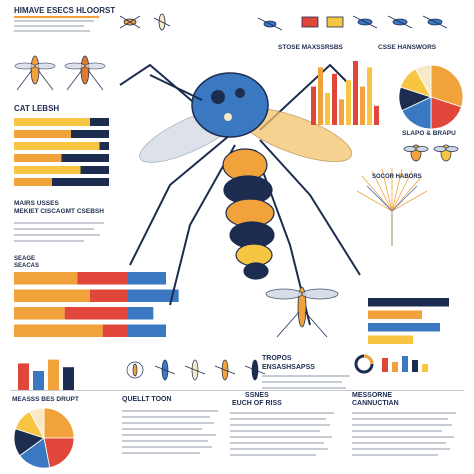 The image size is (474, 474). I want to click on bottom4-title: MESSORNE CANNUCTIAN, so click(375, 399).